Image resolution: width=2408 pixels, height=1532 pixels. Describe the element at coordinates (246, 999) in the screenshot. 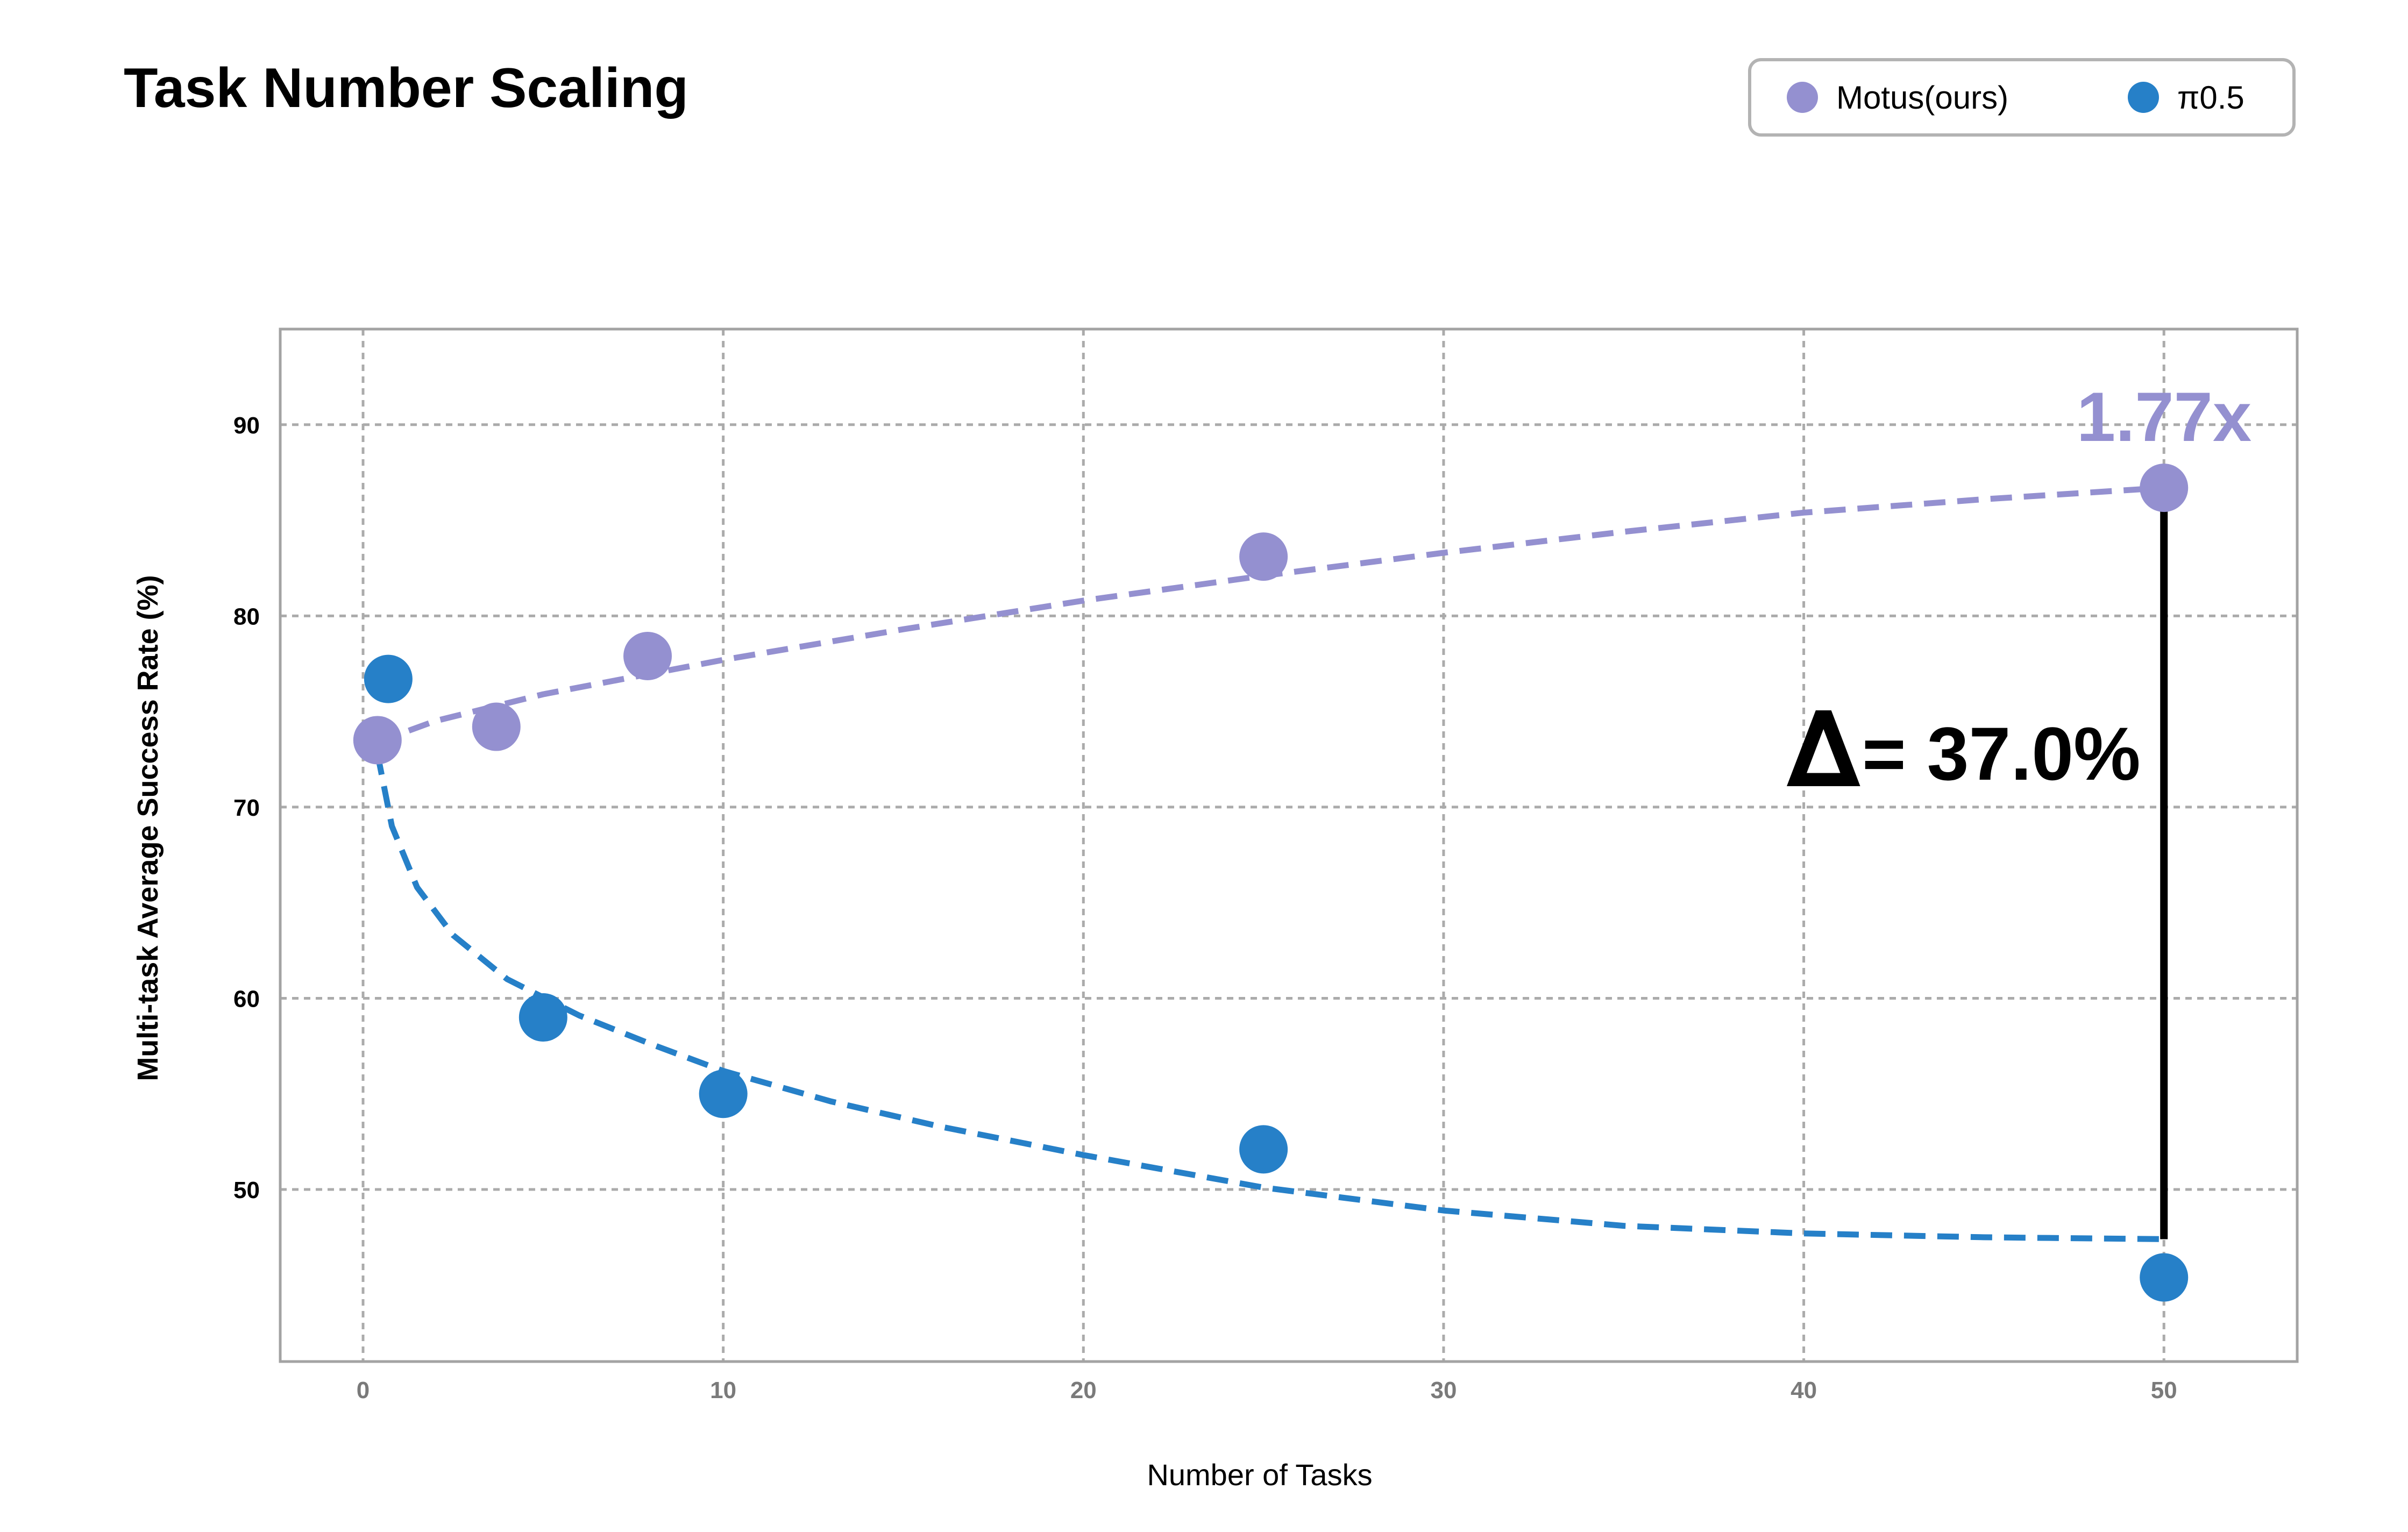

I see `y-tick-label: 60` at that location.